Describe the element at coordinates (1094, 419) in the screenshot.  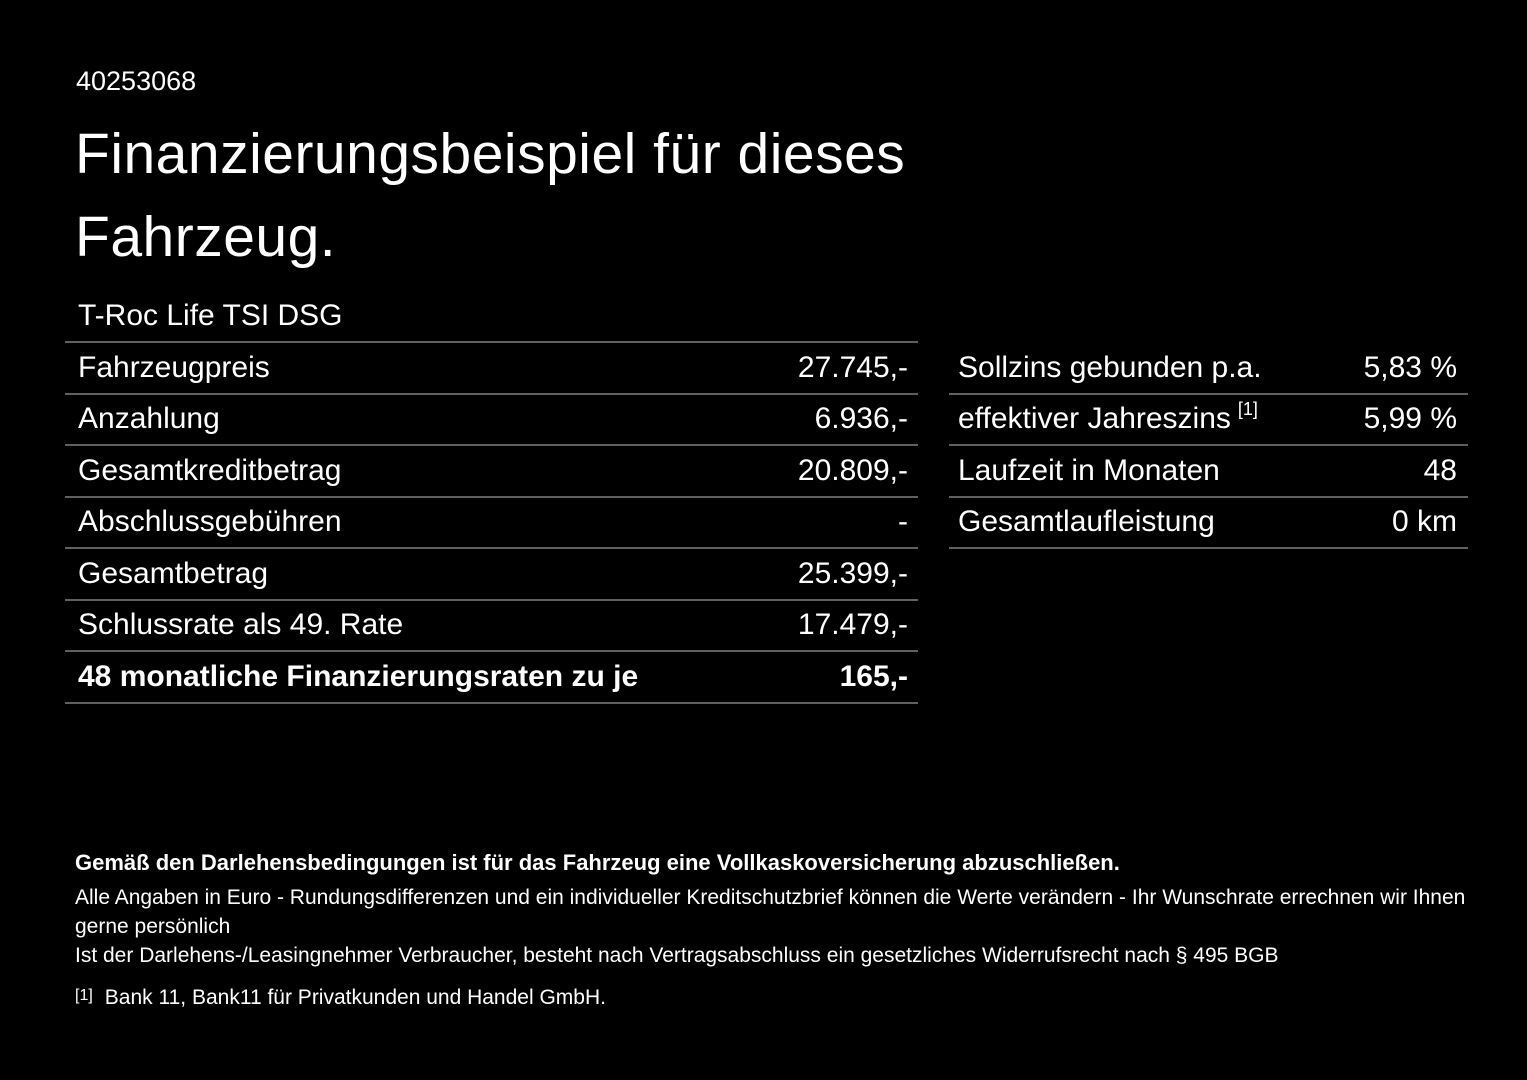
I see `row-label-text: effektiver Jahreszins` at that location.